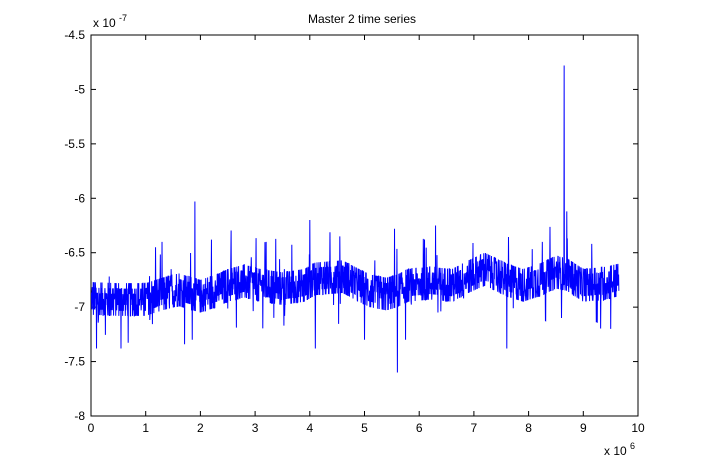 This screenshot has height=469, width=704. I want to click on y-tick-label: -5, so click(79, 89).